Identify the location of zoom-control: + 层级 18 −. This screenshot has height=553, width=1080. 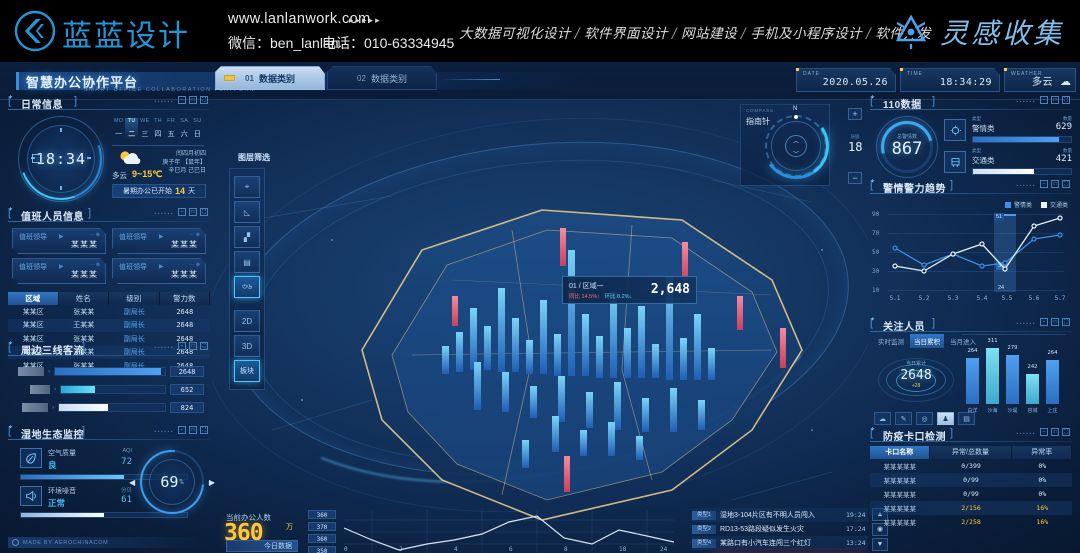
(855, 148).